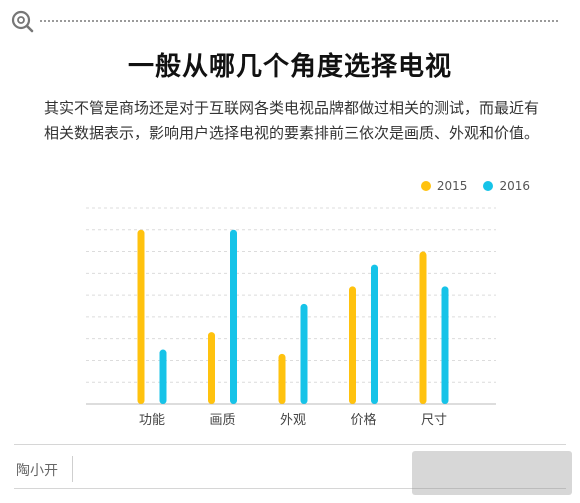 This screenshot has height=503, width=580. What do you see at coordinates (290, 444) in the screenshot?
I see `footer-divider-top` at bounding box center [290, 444].